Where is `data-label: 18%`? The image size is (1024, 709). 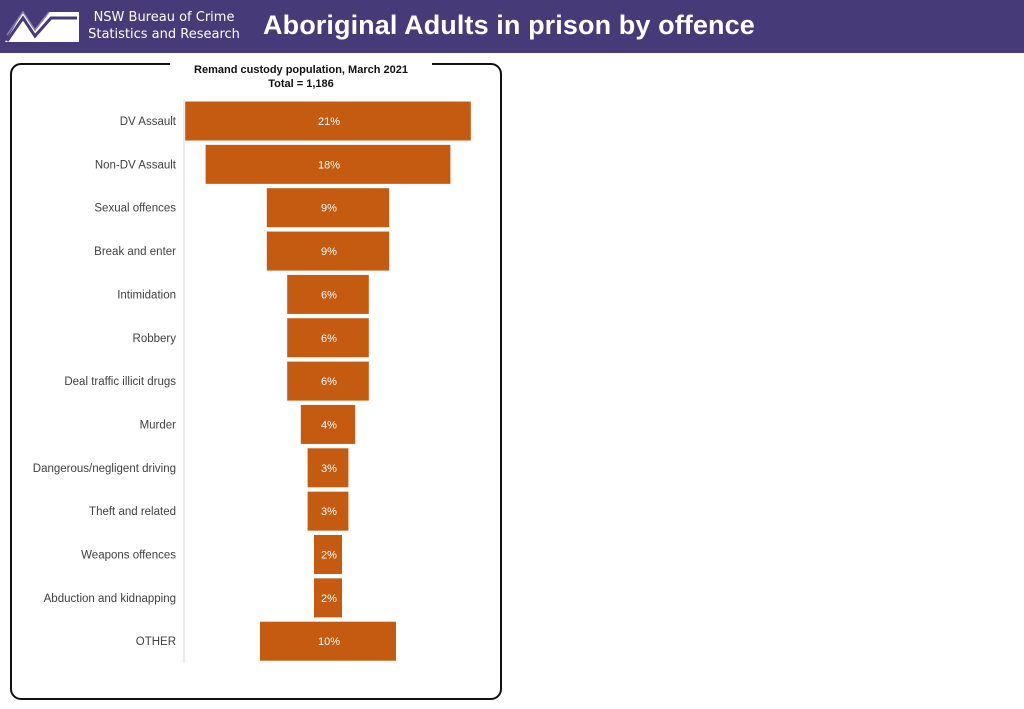 data-label: 18% is located at coordinates (329, 165).